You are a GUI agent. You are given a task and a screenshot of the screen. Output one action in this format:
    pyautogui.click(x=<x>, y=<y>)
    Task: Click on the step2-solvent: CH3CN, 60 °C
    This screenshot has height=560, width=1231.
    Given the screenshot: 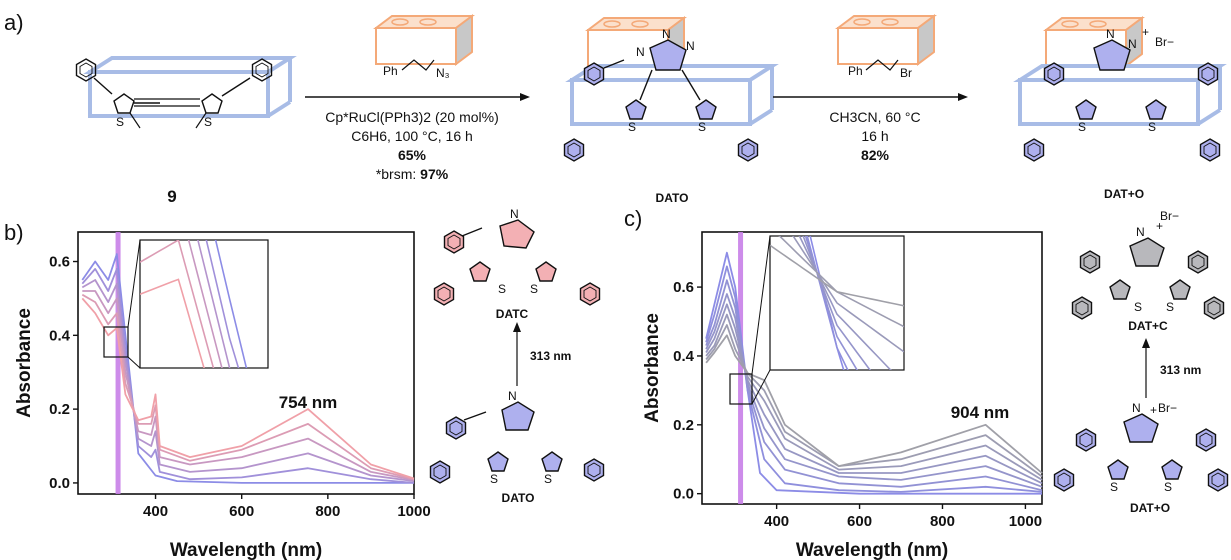 What is the action you would take?
    pyautogui.click(x=874, y=117)
    